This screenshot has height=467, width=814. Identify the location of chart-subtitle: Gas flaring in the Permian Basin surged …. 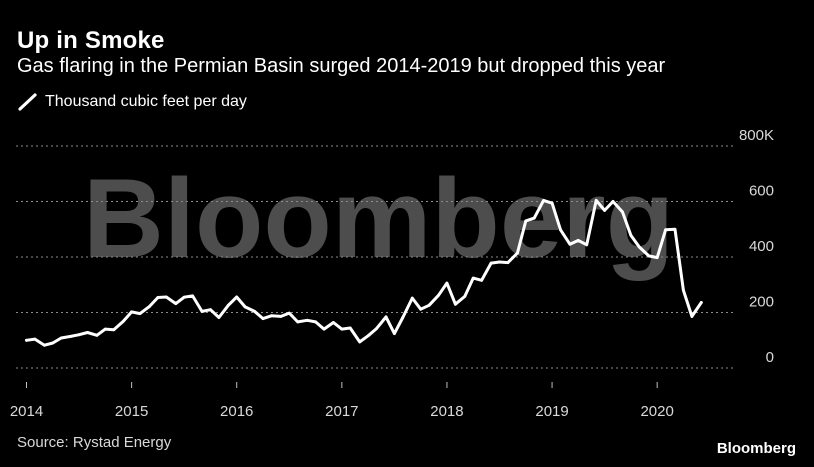
(341, 66).